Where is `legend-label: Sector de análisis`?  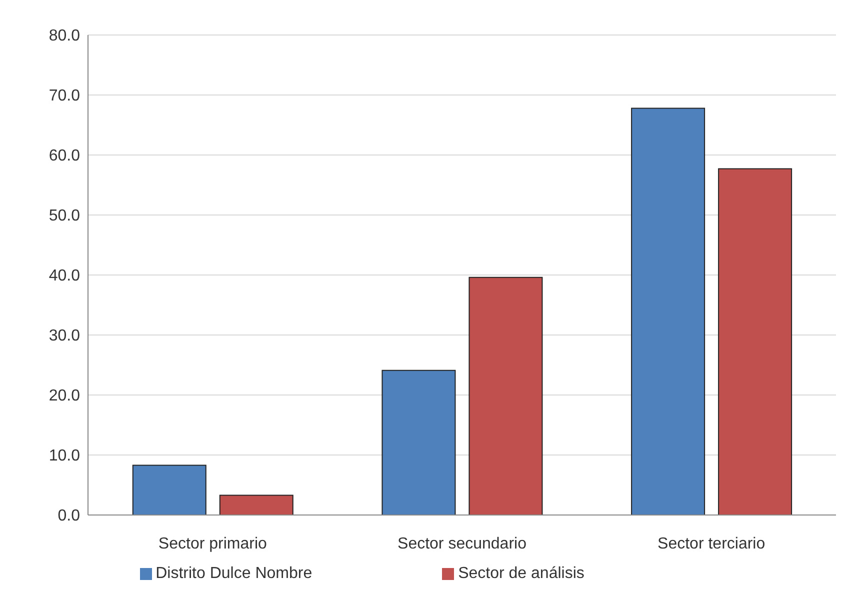 legend-label: Sector de análisis is located at coordinates (521, 573).